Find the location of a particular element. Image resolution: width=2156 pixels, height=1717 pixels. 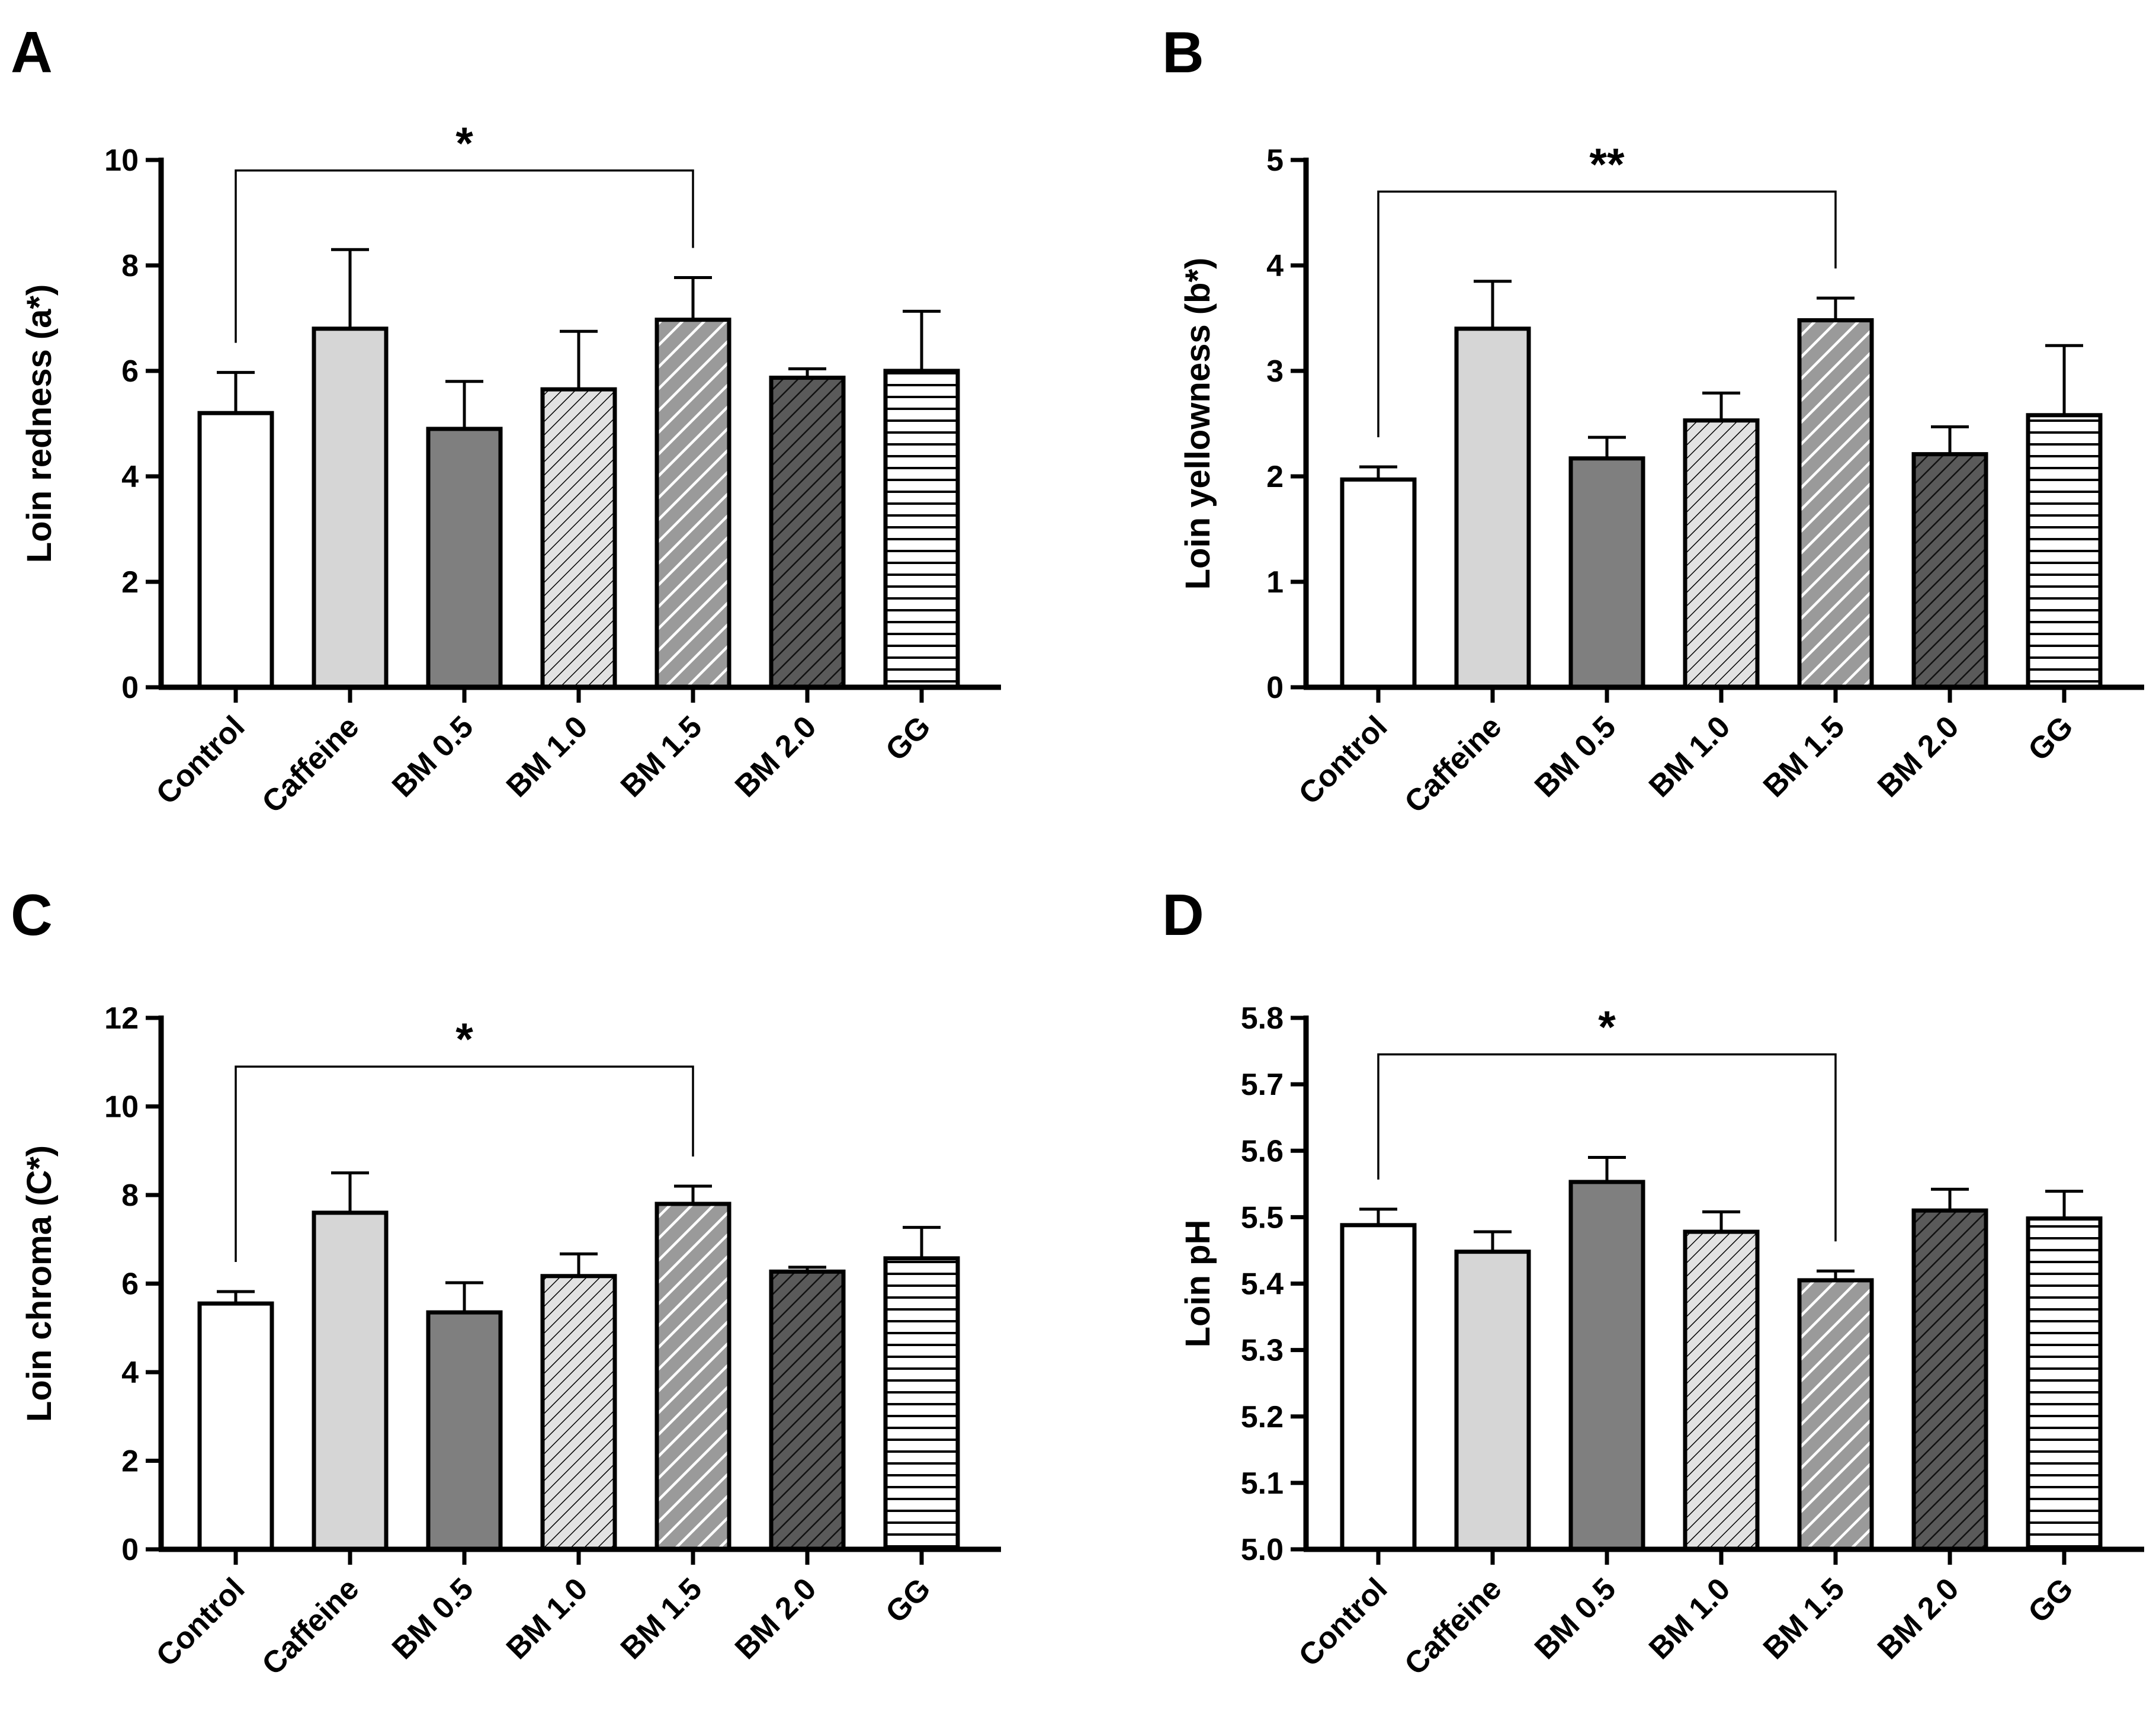

panel-letter: C is located at coordinates (32, 914).